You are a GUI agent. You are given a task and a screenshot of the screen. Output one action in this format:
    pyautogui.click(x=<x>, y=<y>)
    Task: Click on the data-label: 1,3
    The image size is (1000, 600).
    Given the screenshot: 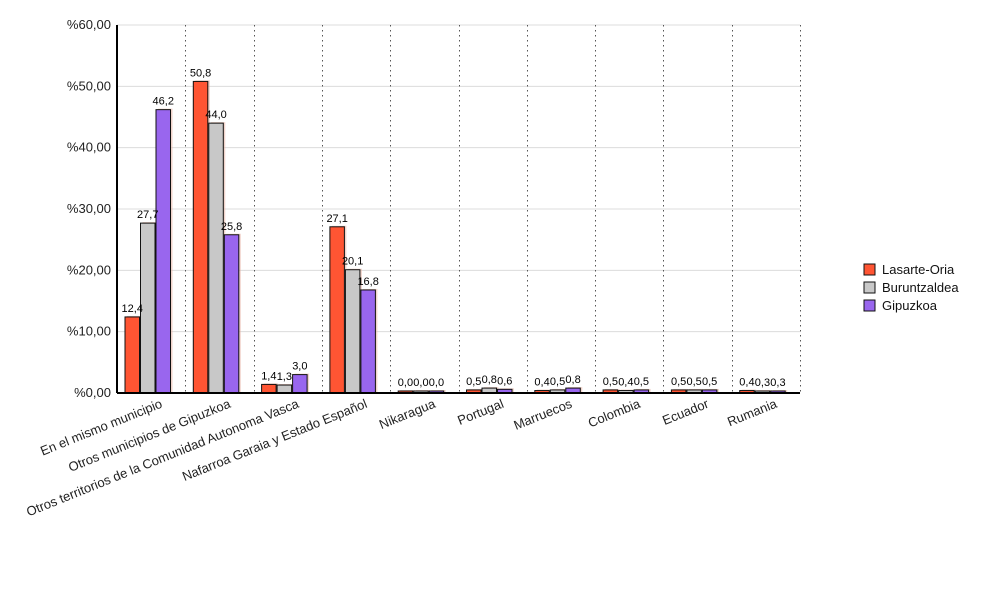 What is the action you would take?
    pyautogui.click(x=284, y=377)
    